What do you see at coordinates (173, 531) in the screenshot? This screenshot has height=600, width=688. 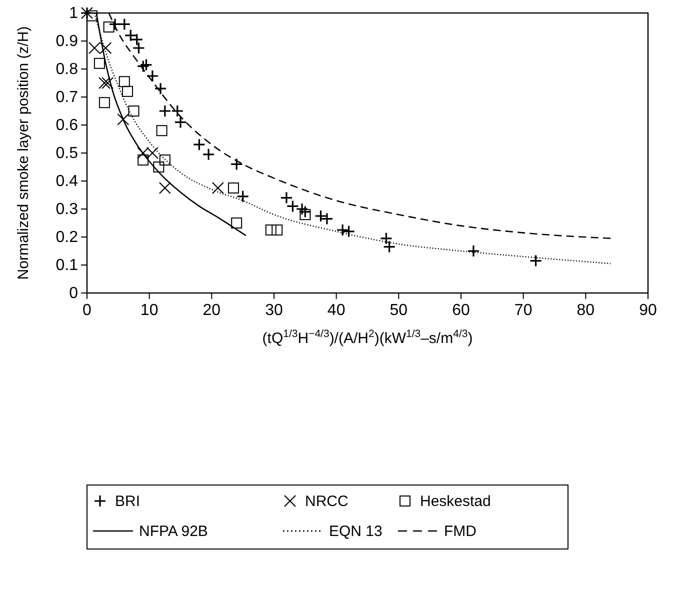 I see `legend-label: NFPA 92B` at bounding box center [173, 531].